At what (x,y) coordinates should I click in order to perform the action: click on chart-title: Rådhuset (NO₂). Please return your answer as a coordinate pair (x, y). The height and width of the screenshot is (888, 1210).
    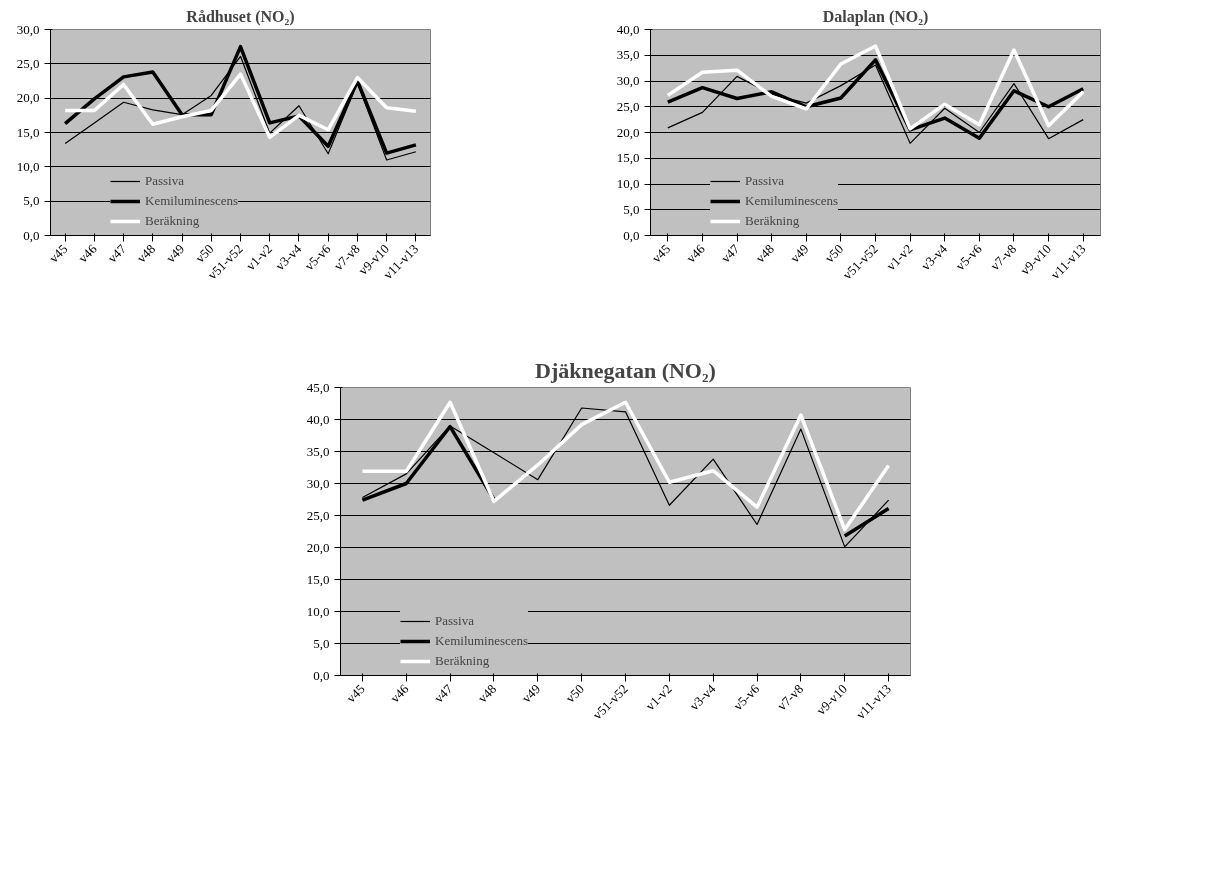
    Looking at the image, I should click on (240, 16).